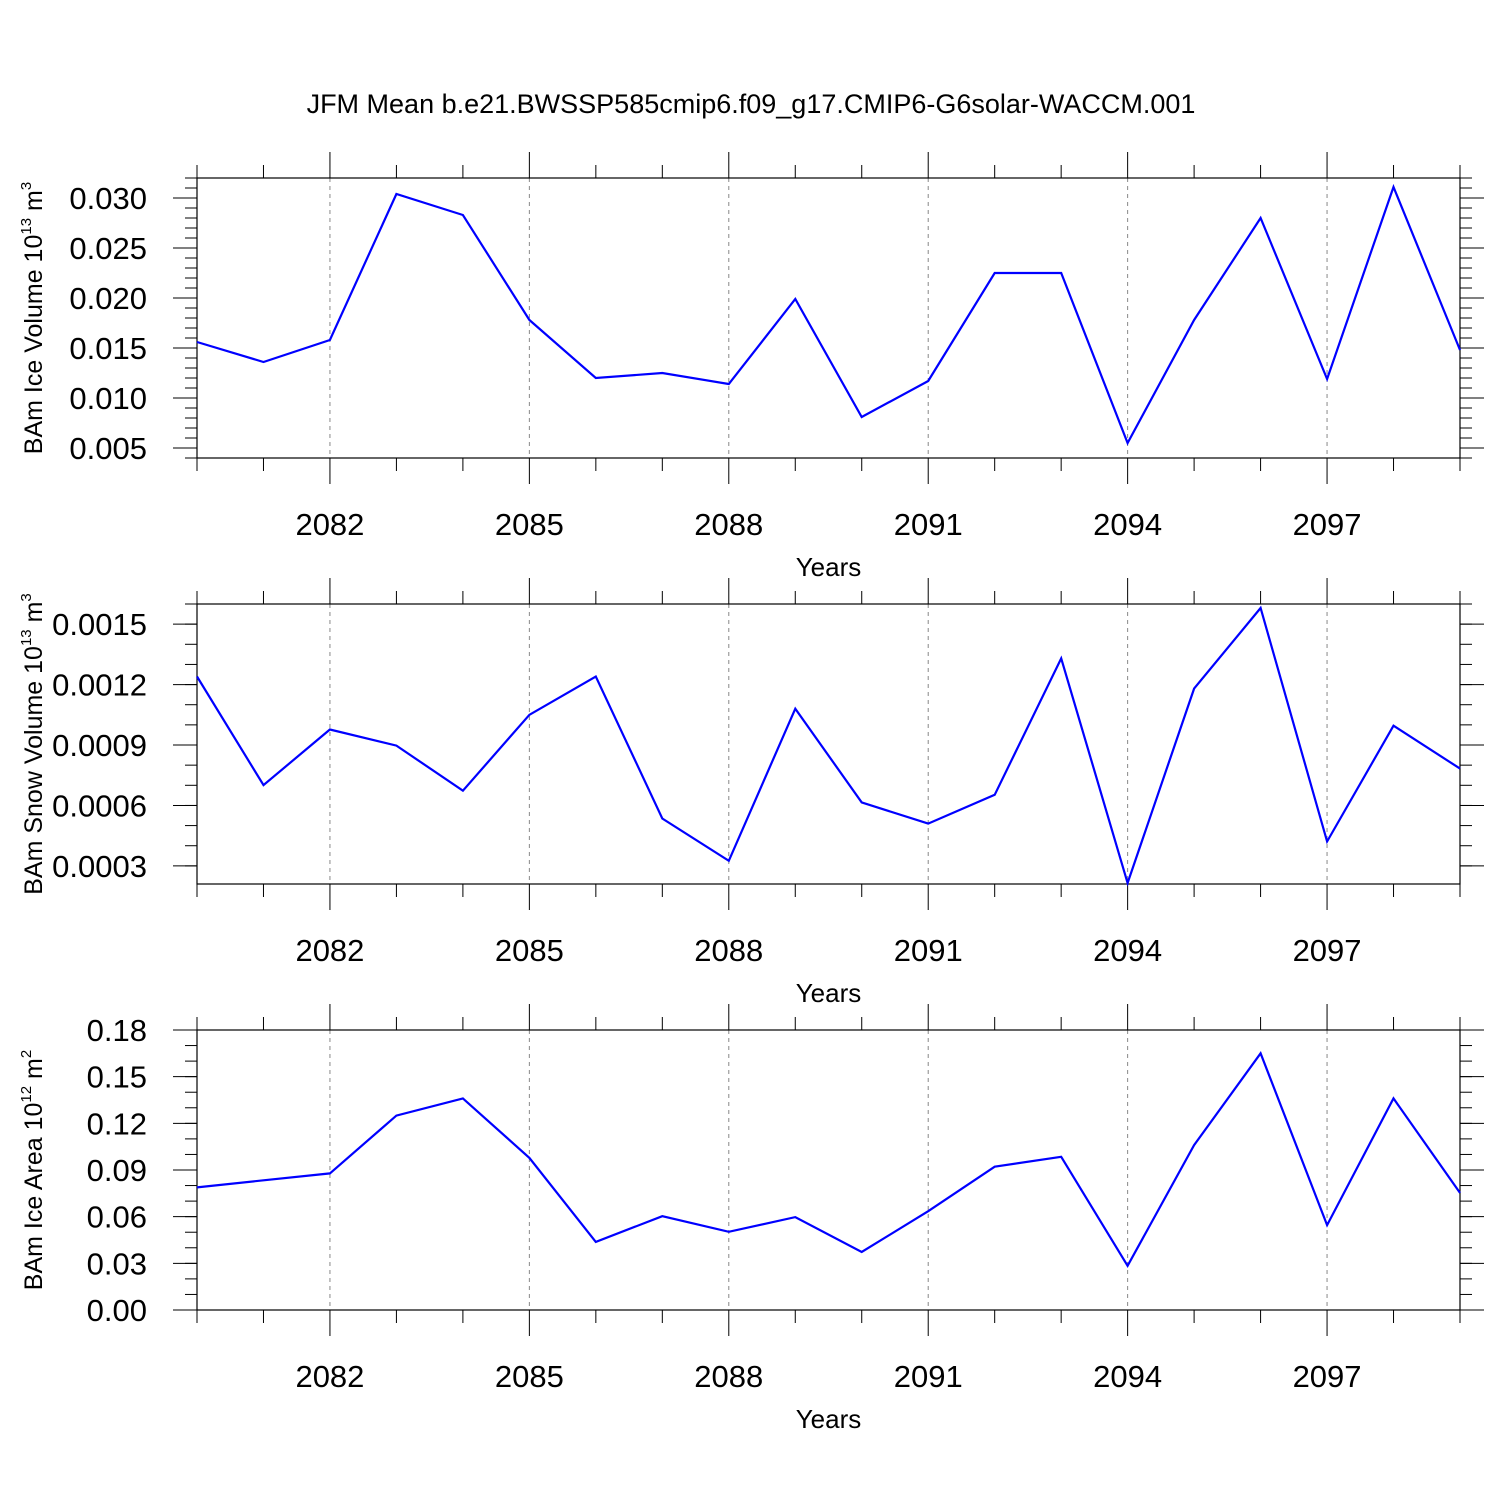 The width and height of the screenshot is (1500, 1500). What do you see at coordinates (34, 345) in the screenshot?
I see `y-axis-label-main: BAm Ice Volume 10` at bounding box center [34, 345].